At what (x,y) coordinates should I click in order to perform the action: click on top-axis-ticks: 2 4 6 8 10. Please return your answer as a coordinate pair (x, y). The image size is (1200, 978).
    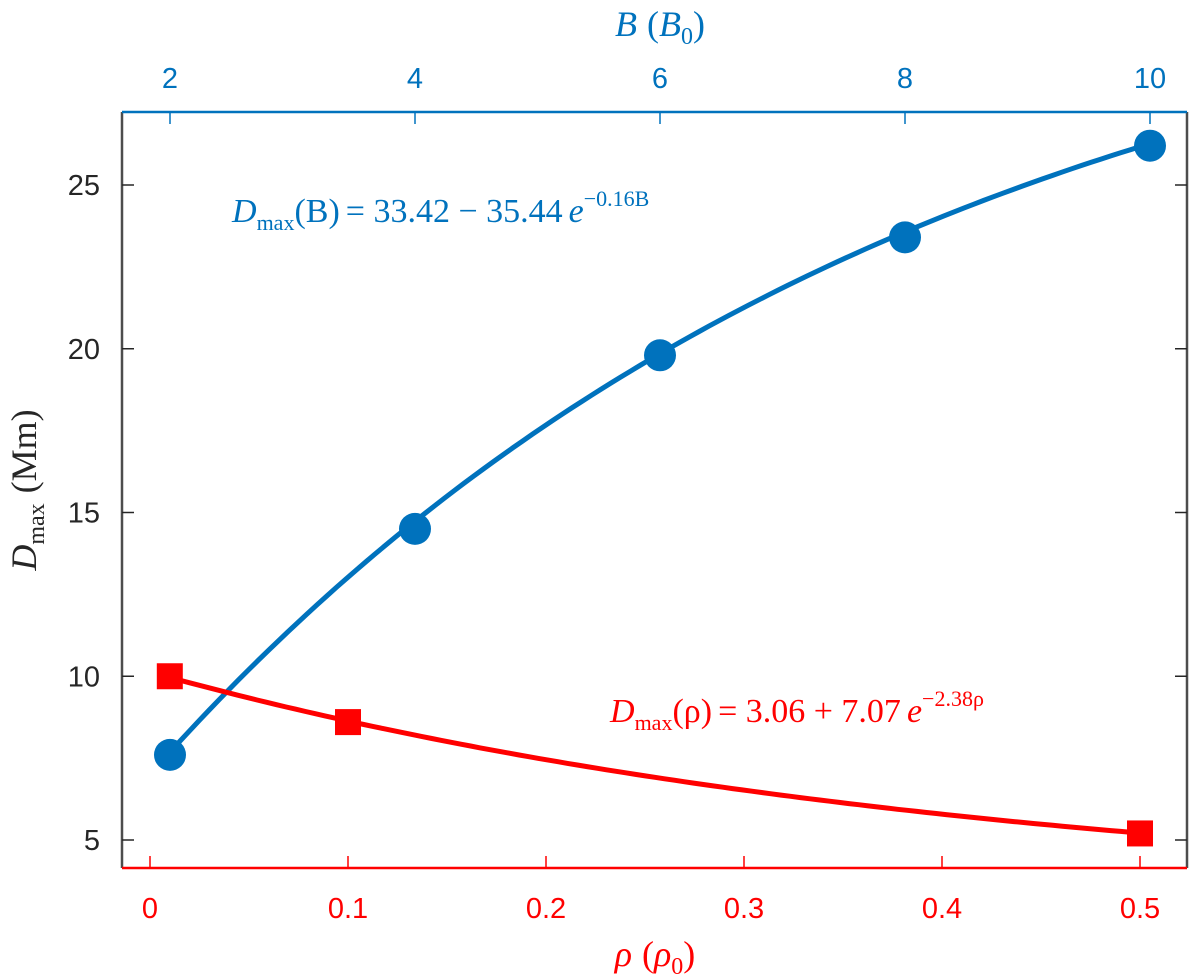
    Looking at the image, I should click on (664, 93).